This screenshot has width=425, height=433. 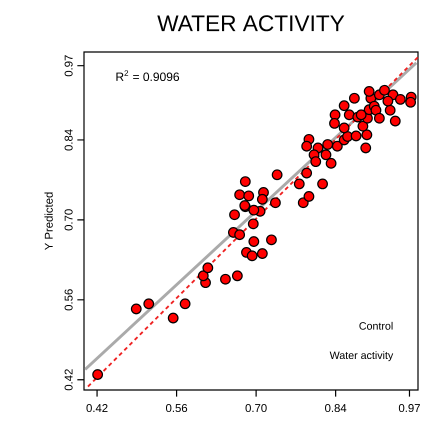 What do you see at coordinates (97, 408) in the screenshot?
I see `x-tick-label: 0.42` at bounding box center [97, 408].